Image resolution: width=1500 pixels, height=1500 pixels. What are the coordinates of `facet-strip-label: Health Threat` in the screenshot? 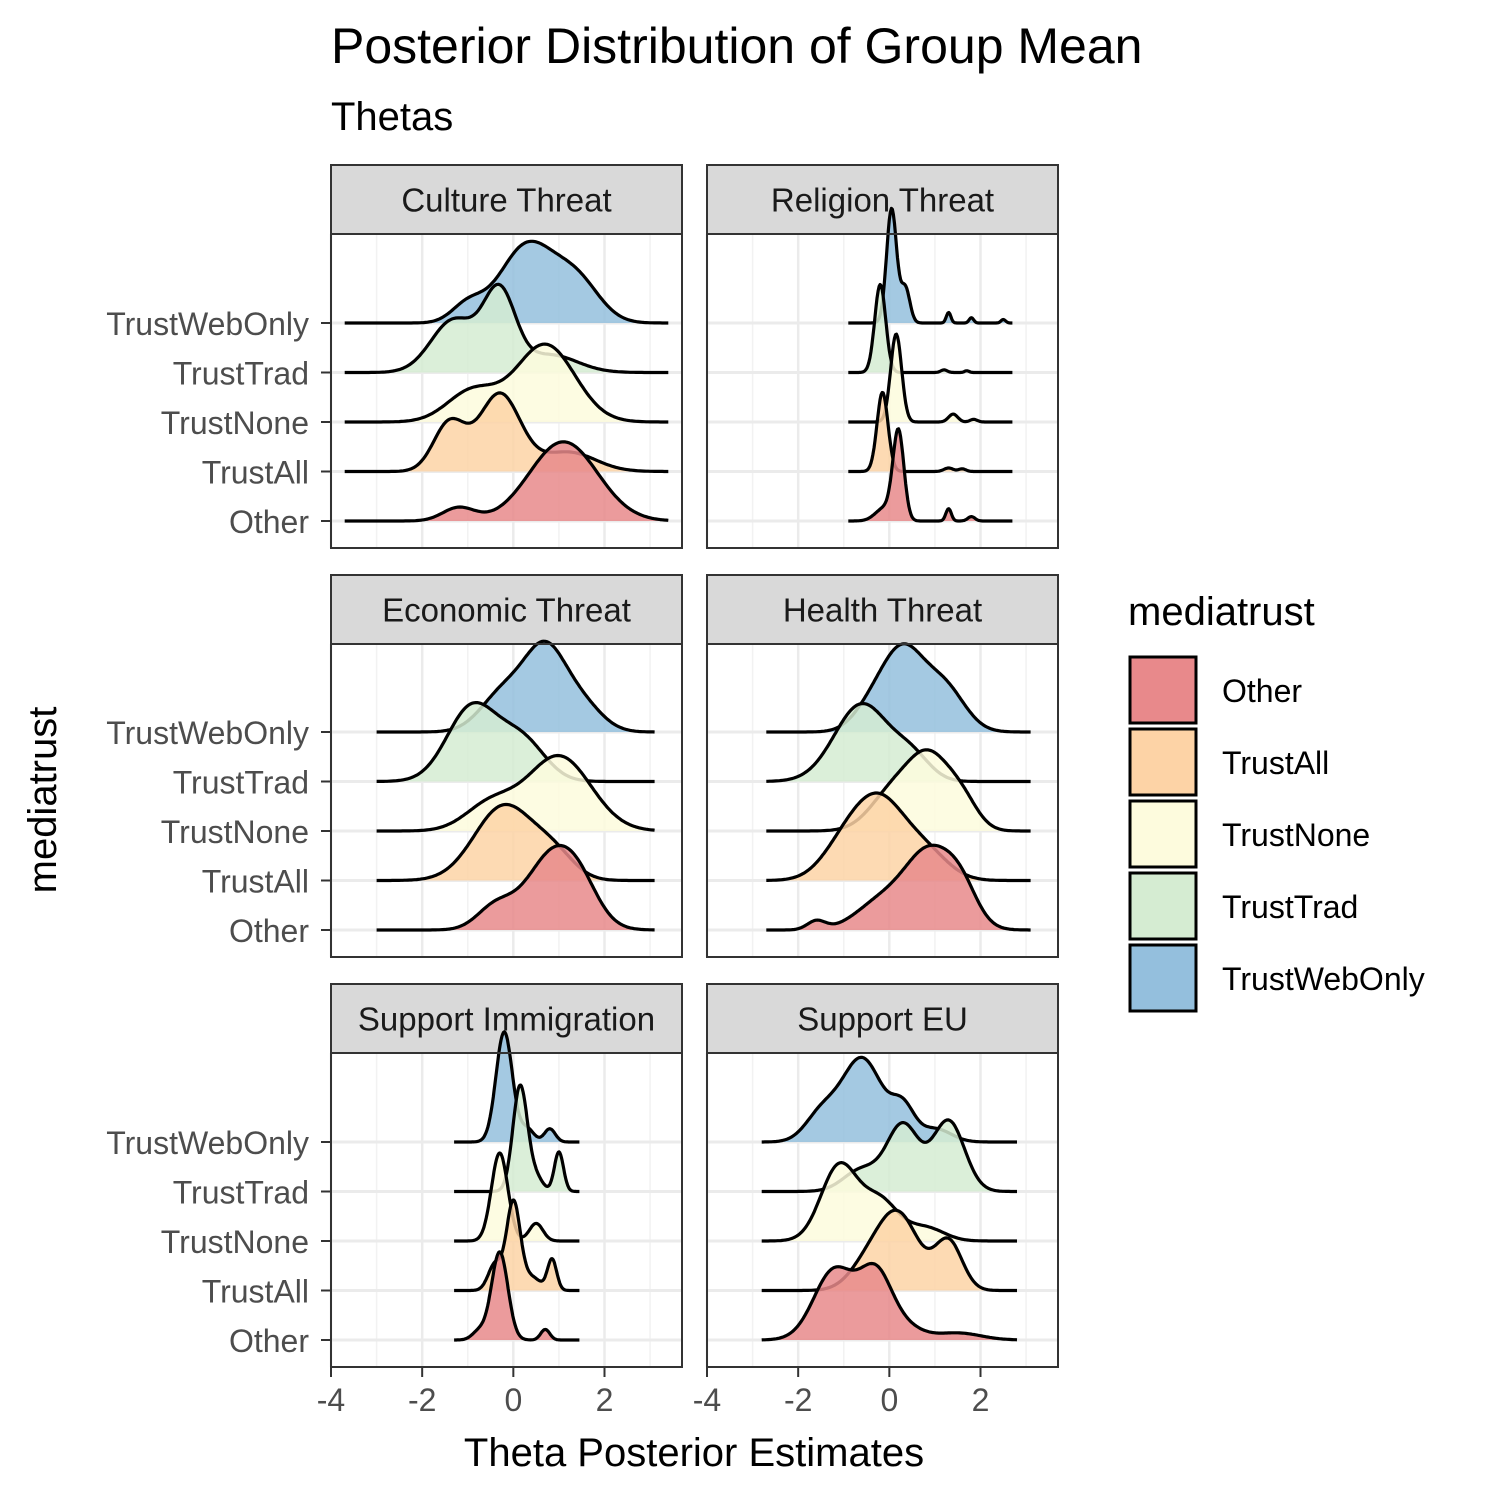 It's located at (882, 610).